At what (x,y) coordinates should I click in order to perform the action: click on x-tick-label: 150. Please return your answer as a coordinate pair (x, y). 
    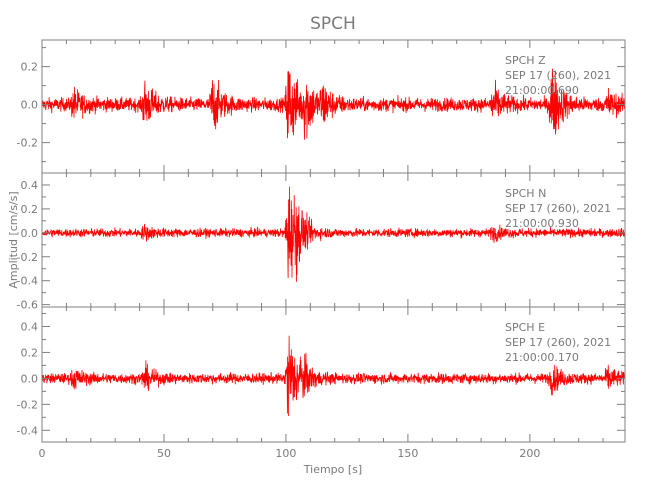
    Looking at the image, I should click on (407, 453).